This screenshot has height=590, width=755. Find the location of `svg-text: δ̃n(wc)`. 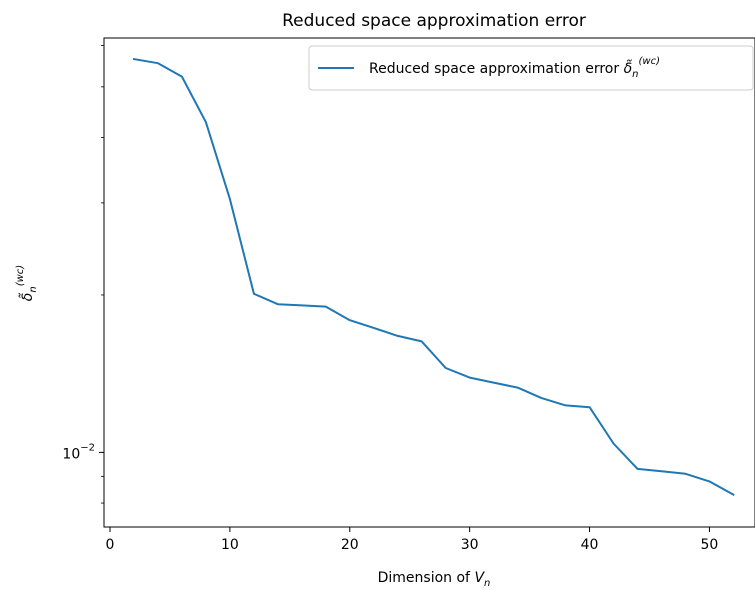

svg-text: δ̃n(wc) is located at coordinates (27, 283).